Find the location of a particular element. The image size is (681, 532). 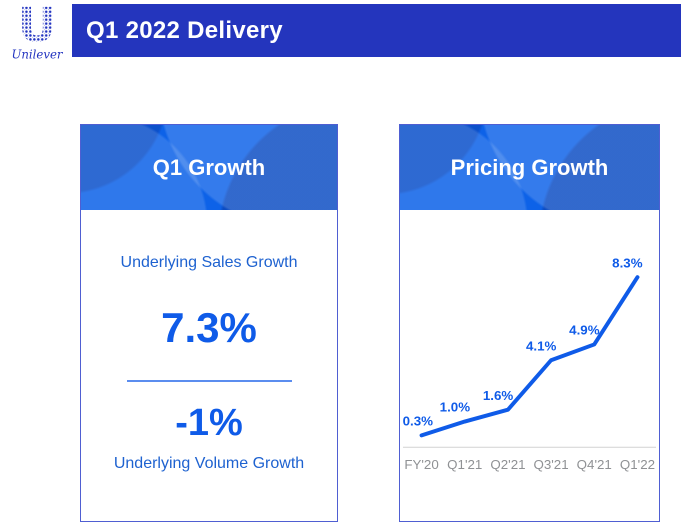

chart-line is located at coordinates (529, 356).